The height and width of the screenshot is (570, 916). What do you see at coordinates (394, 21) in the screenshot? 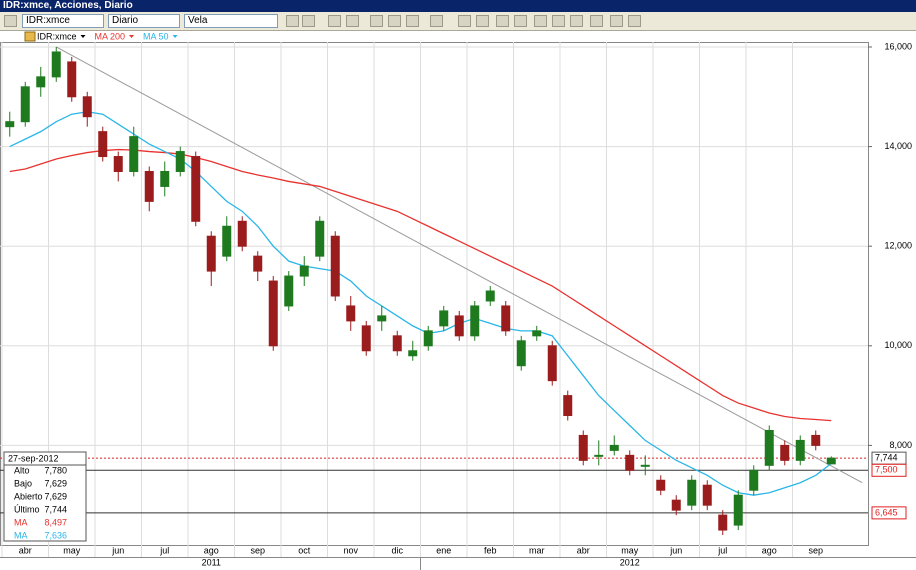
I see `scale-tool` at bounding box center [394, 21].